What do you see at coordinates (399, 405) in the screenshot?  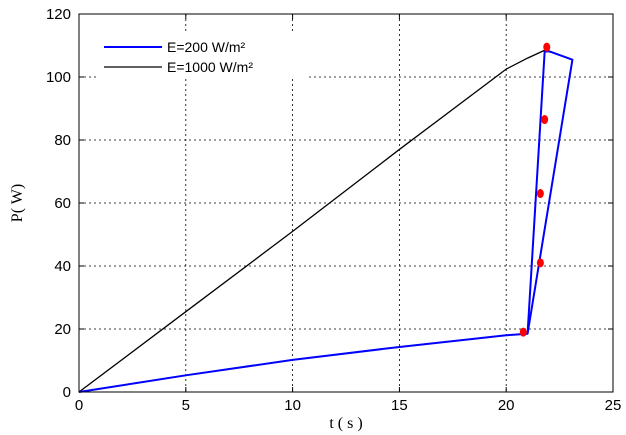 I see `x-tick-label: 15` at bounding box center [399, 405].